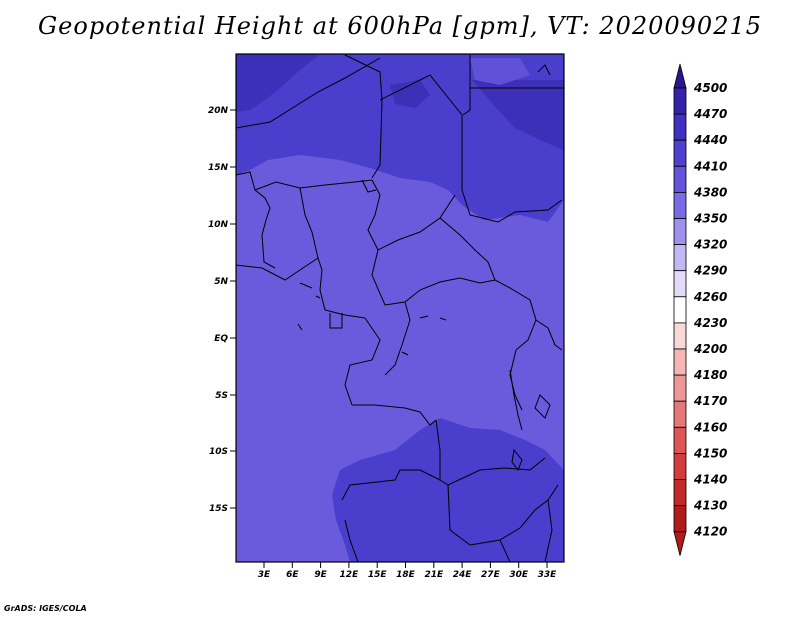  Describe the element at coordinates (680, 76) in the screenshot. I see `colorbar-top-arrow` at that location.